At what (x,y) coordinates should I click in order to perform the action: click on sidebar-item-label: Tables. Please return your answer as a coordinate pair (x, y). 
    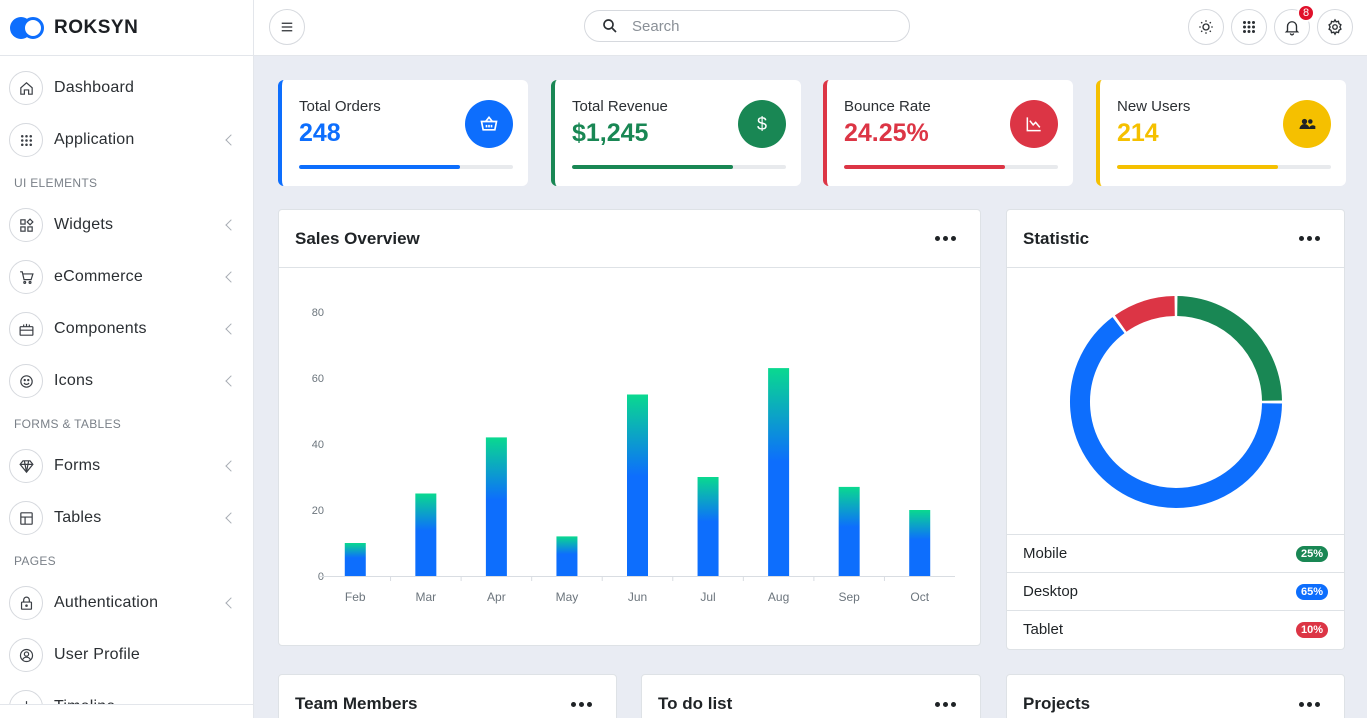
    Looking at the image, I should click on (78, 517).